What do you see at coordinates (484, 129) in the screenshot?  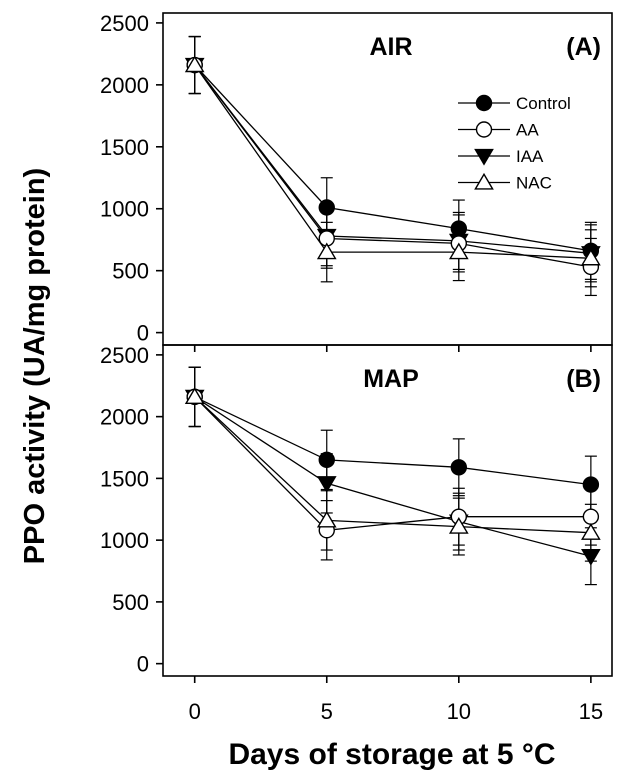 I see `legend-marker-aa` at bounding box center [484, 129].